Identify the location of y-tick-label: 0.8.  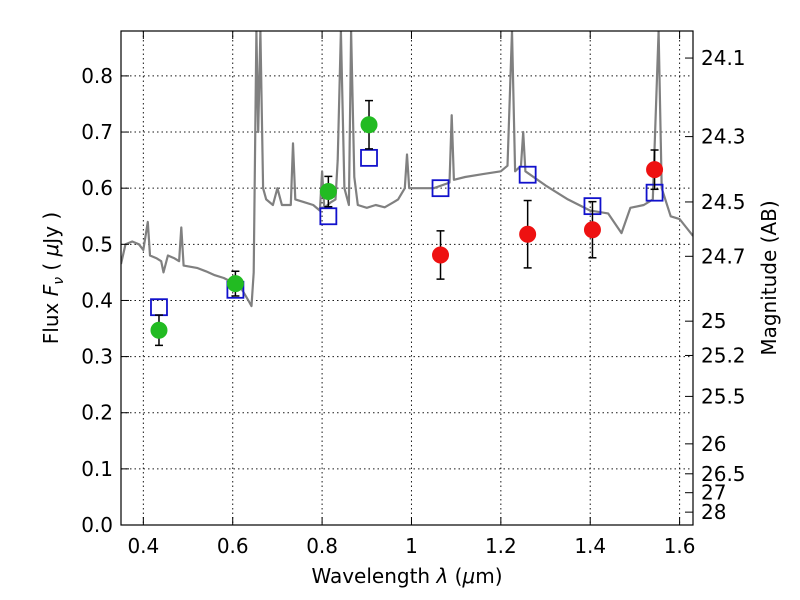
(97, 76).